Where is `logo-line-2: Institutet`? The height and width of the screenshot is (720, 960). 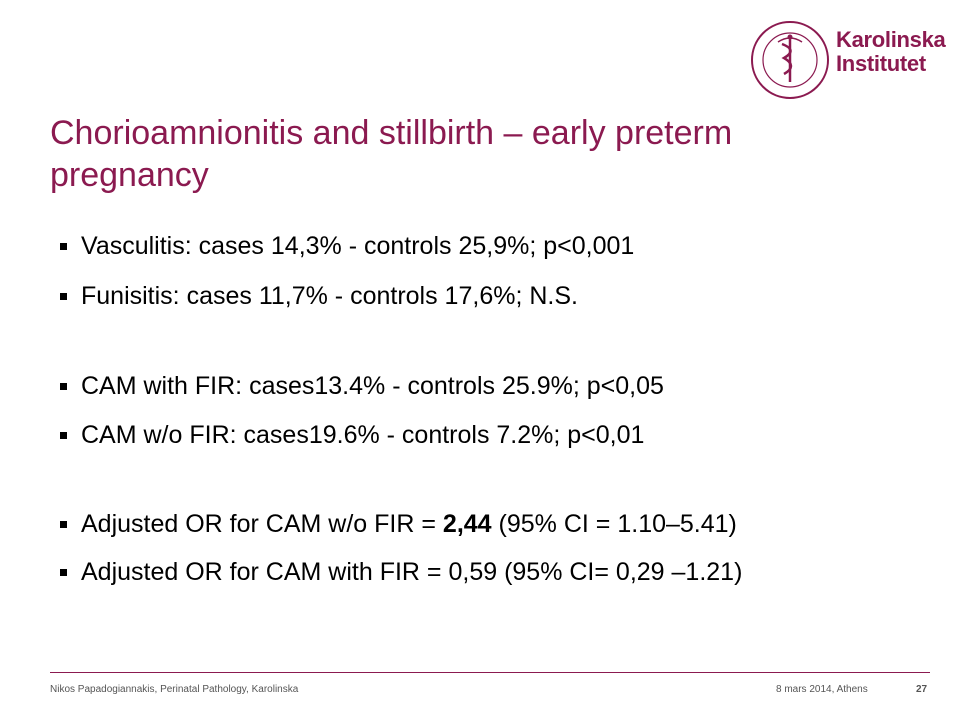
logo-line-2: Institutet is located at coordinates (881, 63).